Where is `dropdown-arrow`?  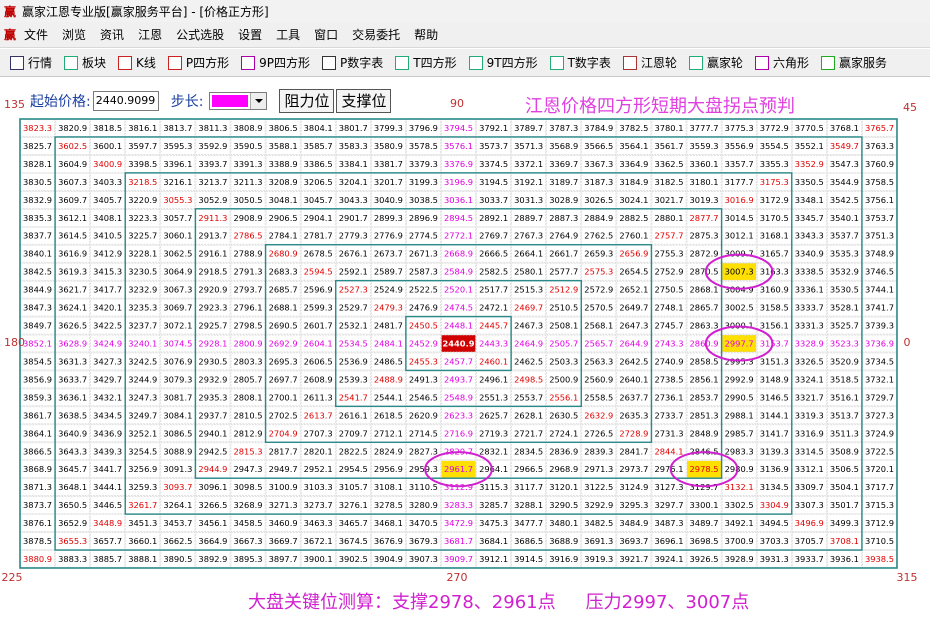 dropdown-arrow is located at coordinates (258, 101).